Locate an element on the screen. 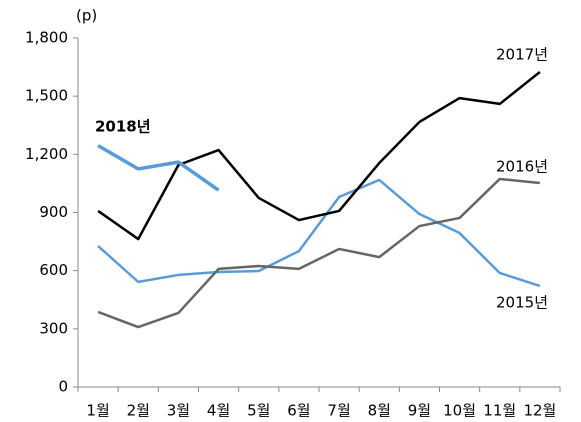  series-line is located at coordinates (158, 168).